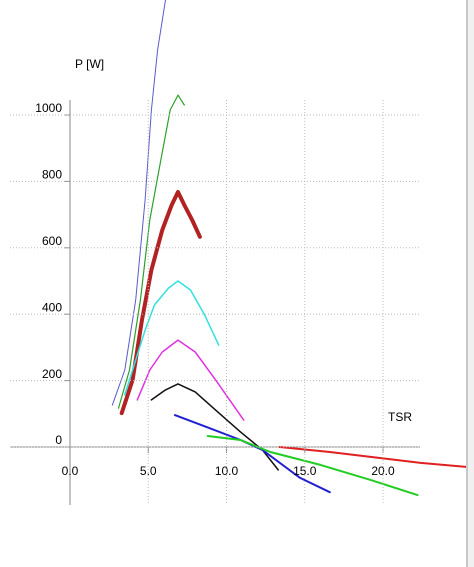 The image size is (474, 567). What do you see at coordinates (48, 108) in the screenshot?
I see `y-tick-label: 1000` at bounding box center [48, 108].